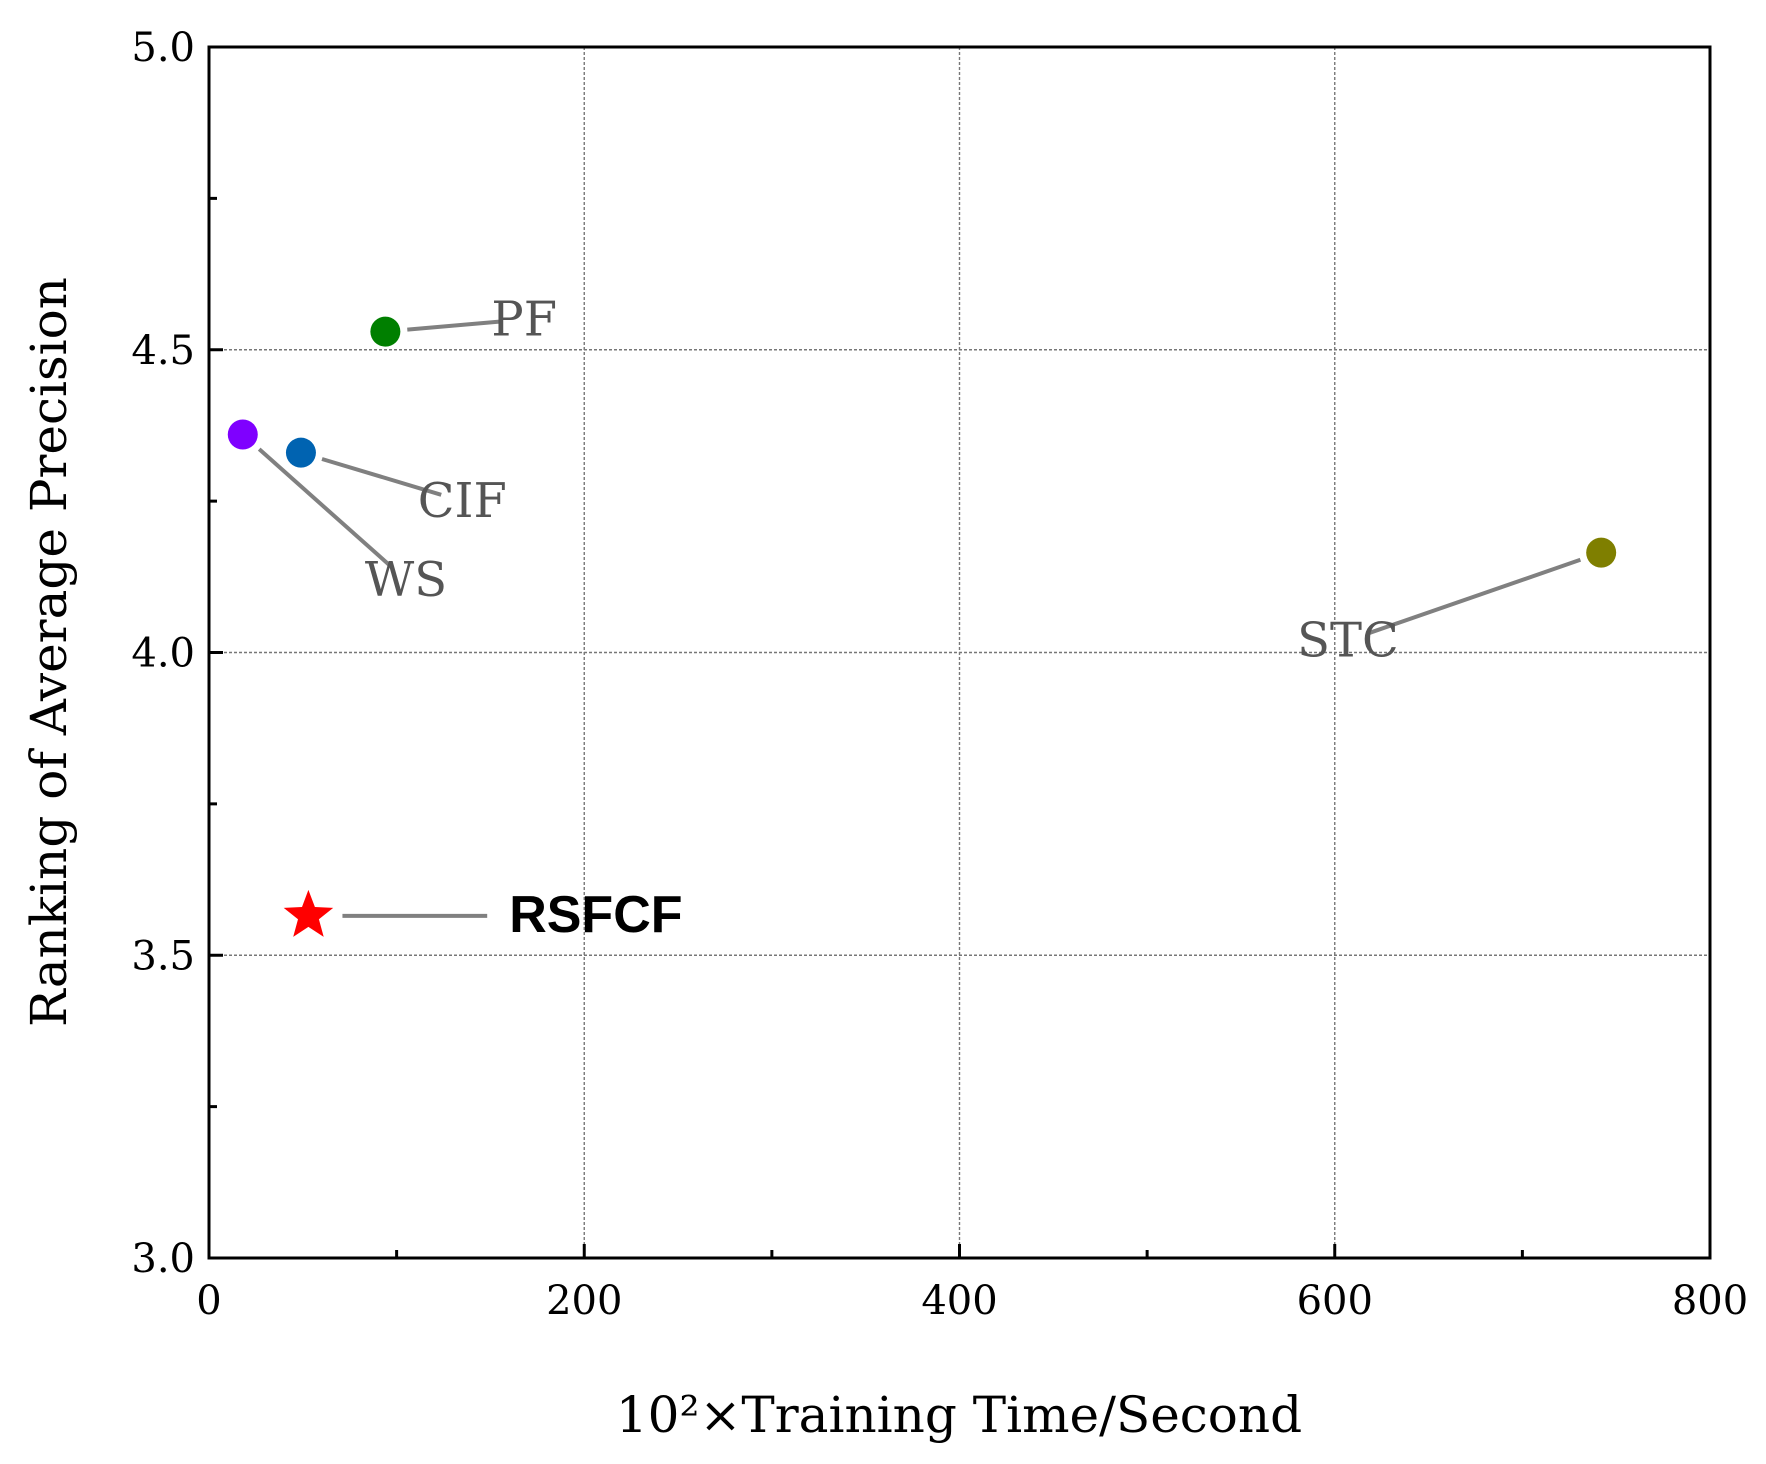 This screenshot has height=1464, width=1766. Describe the element at coordinates (163, 956) in the screenshot. I see `y-tick-label: 3.5` at that location.